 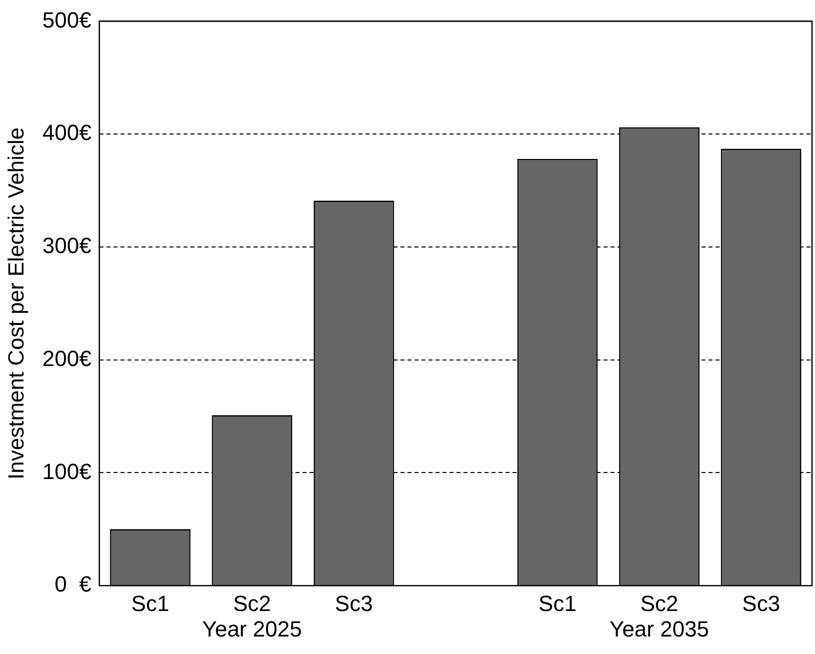 What do you see at coordinates (67, 19) in the screenshot?
I see `y-tick-label: 500€` at bounding box center [67, 19].